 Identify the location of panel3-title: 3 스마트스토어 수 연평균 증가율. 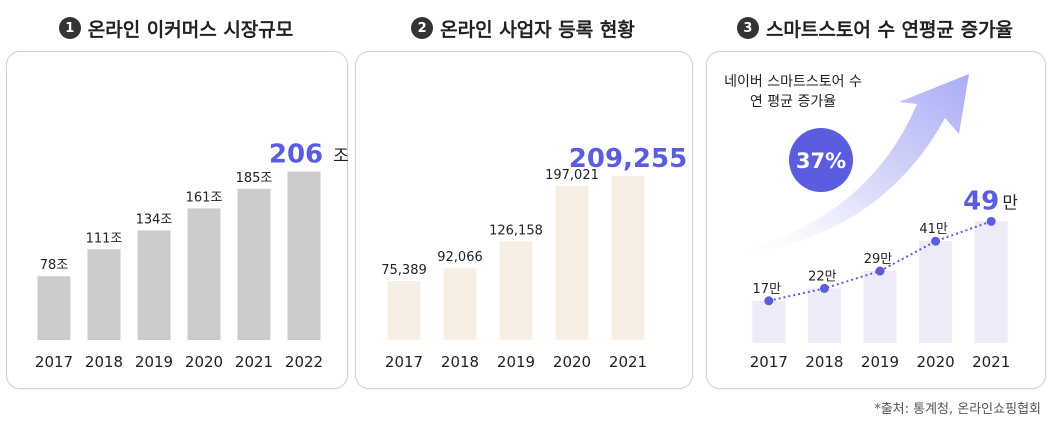
(875, 28).